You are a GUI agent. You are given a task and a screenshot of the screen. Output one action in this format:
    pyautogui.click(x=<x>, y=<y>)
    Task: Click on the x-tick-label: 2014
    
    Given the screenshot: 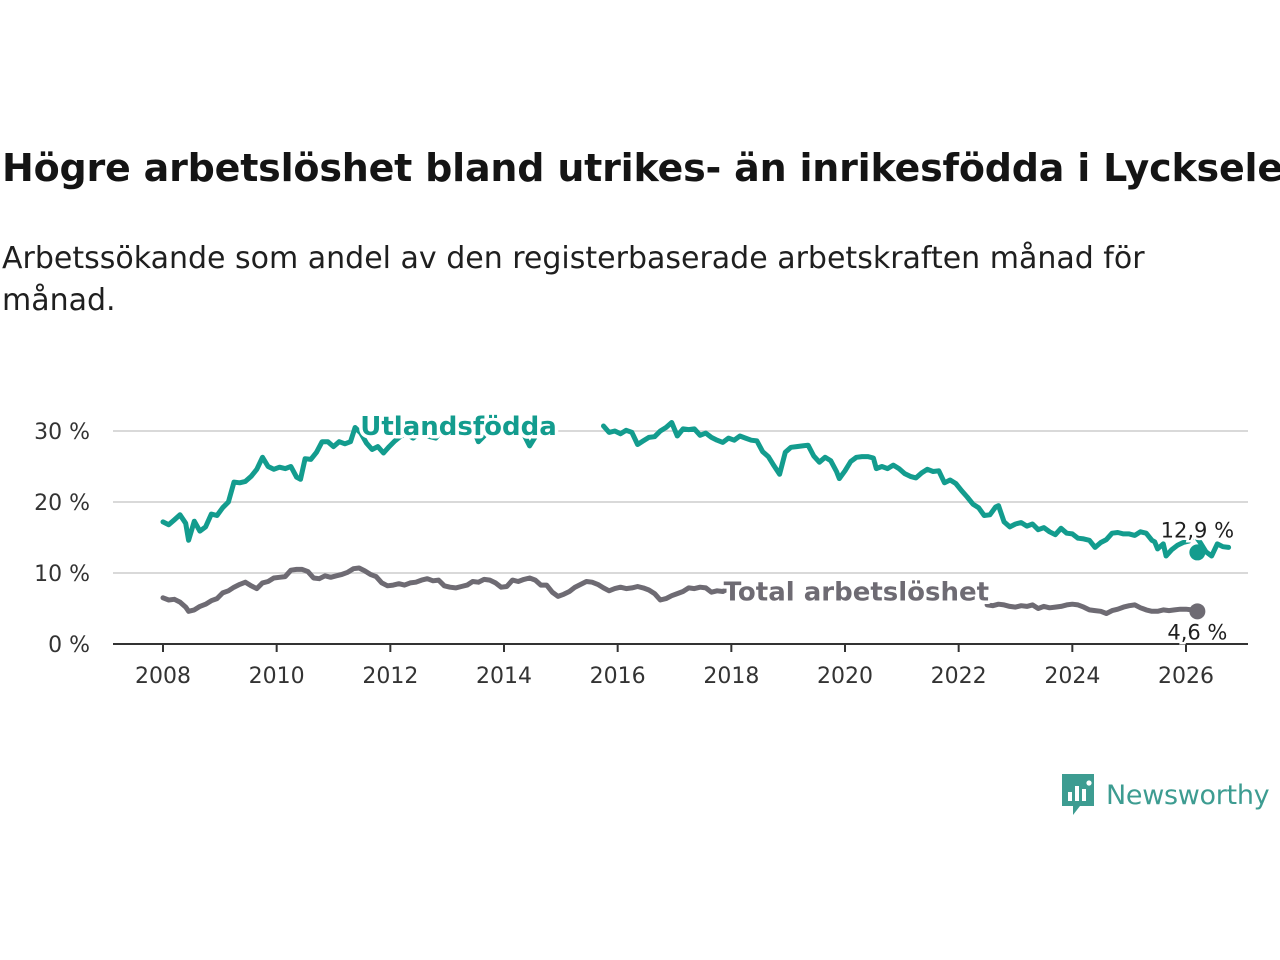 What is the action you would take?
    pyautogui.click(x=504, y=676)
    